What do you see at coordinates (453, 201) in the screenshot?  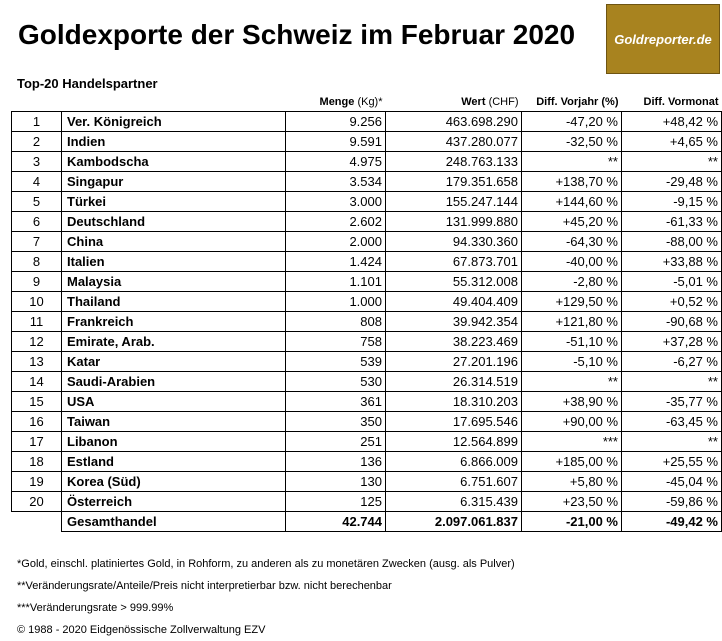 I see `cell-wert: 155.247.144` at bounding box center [453, 201].